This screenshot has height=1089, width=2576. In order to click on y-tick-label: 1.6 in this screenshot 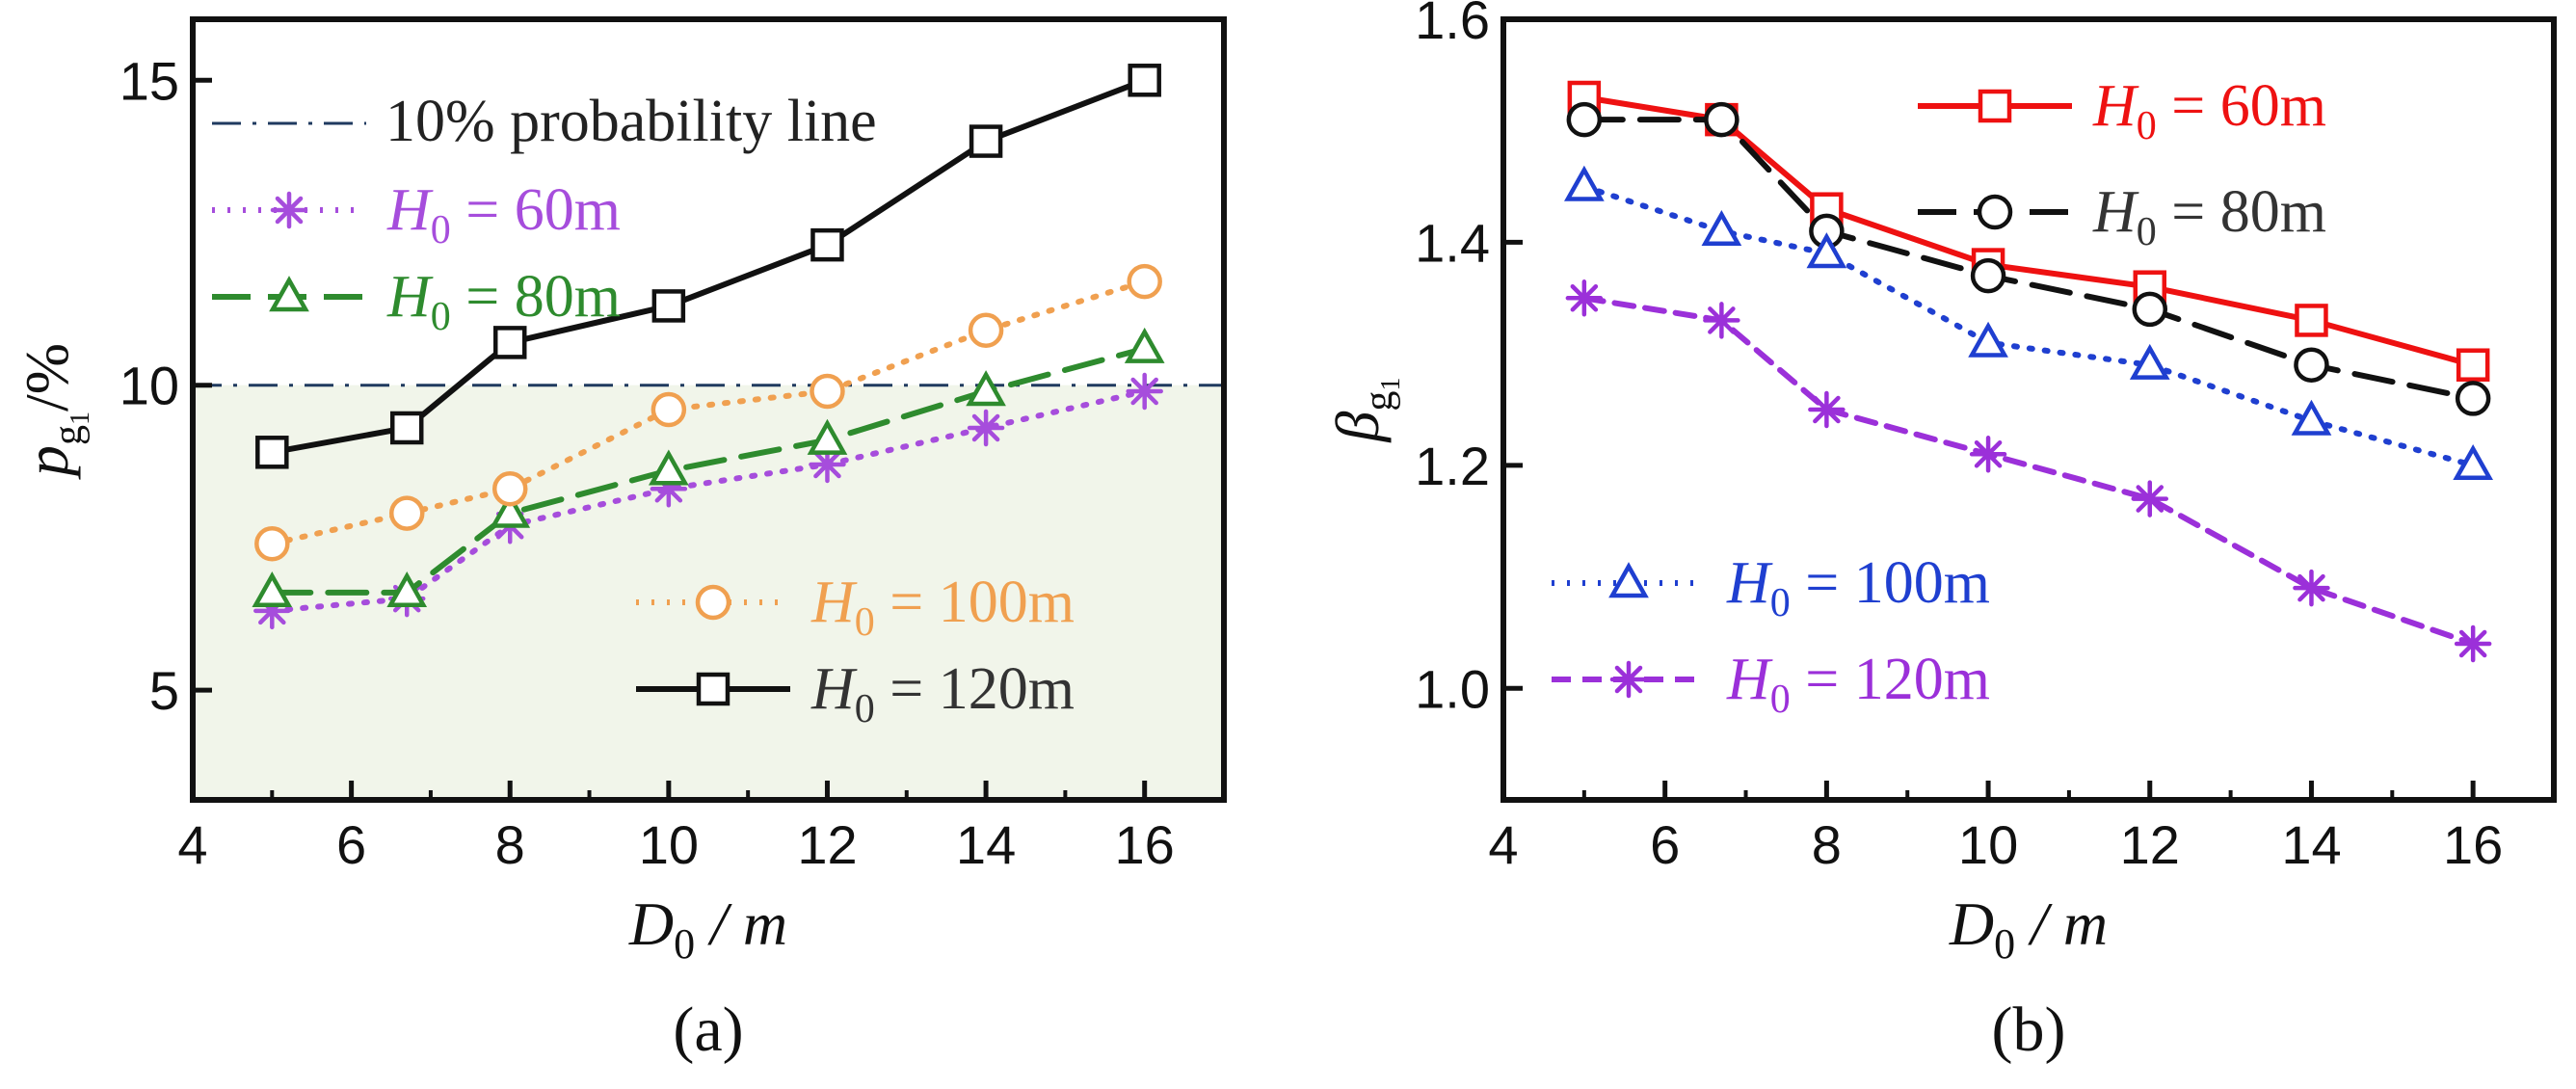, I will do `click(1452, 25)`.